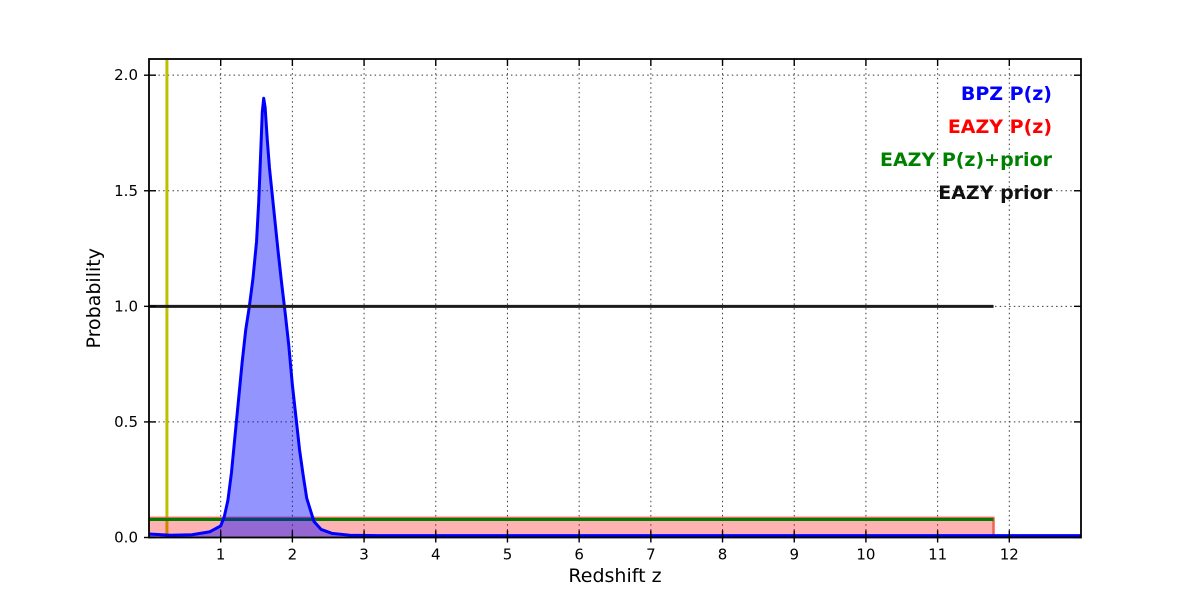  Describe the element at coordinates (94, 298) in the screenshot. I see `y-axis-label: Probability` at that location.